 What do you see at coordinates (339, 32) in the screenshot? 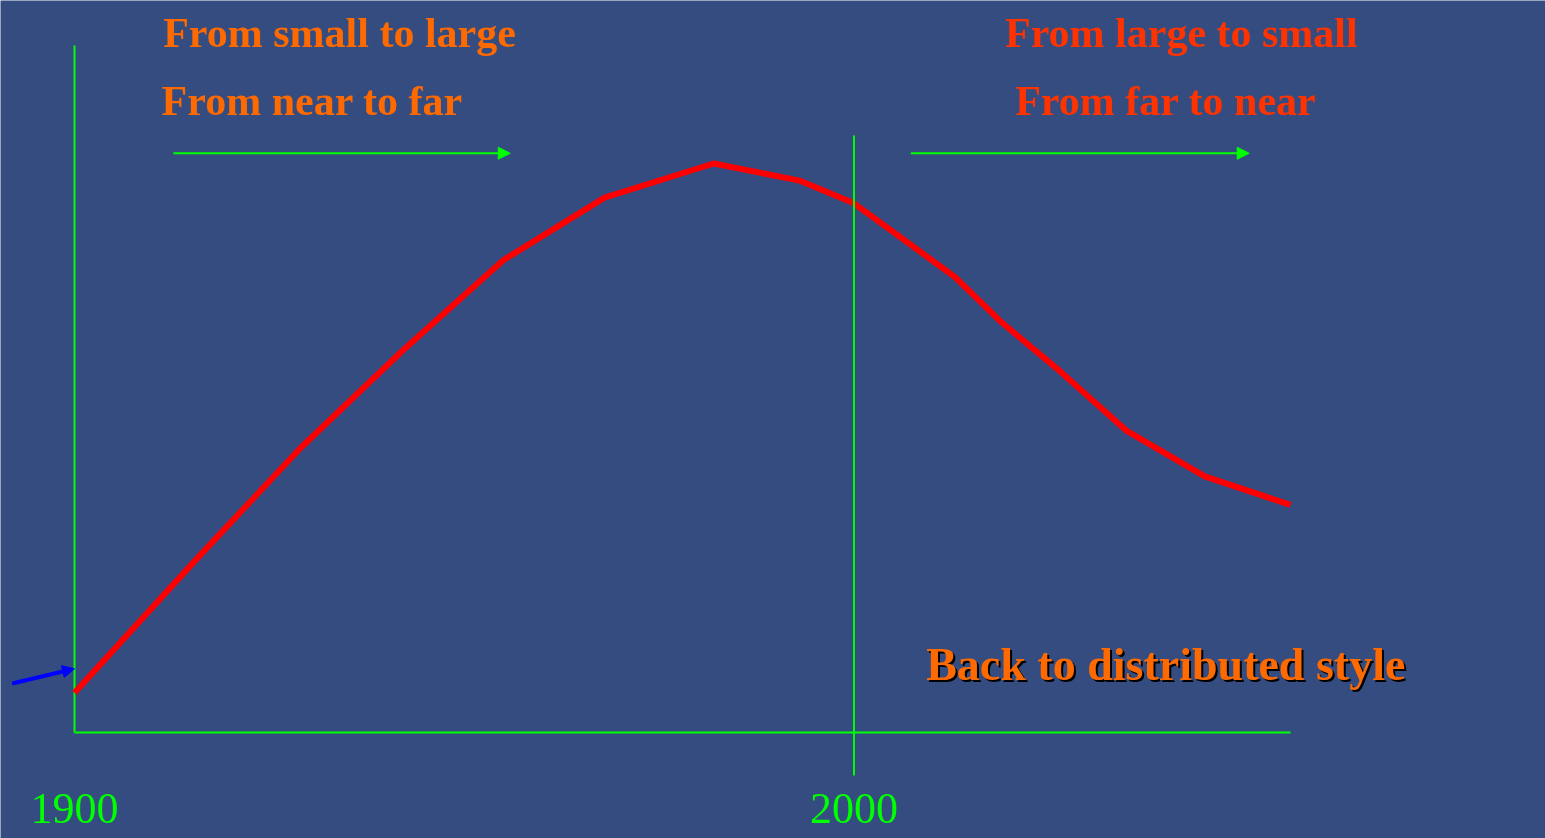
I see `text: From small to large` at bounding box center [339, 32].